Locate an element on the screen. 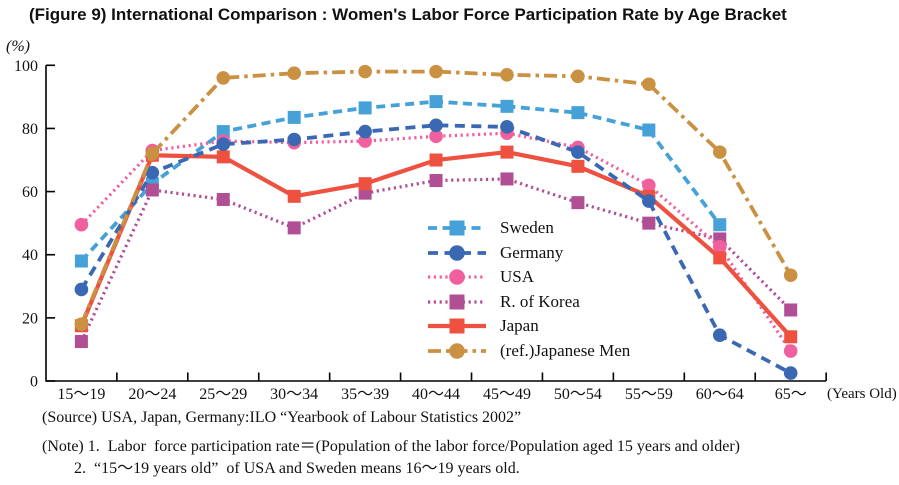  x-tick-label: 65～ is located at coordinates (791, 394).